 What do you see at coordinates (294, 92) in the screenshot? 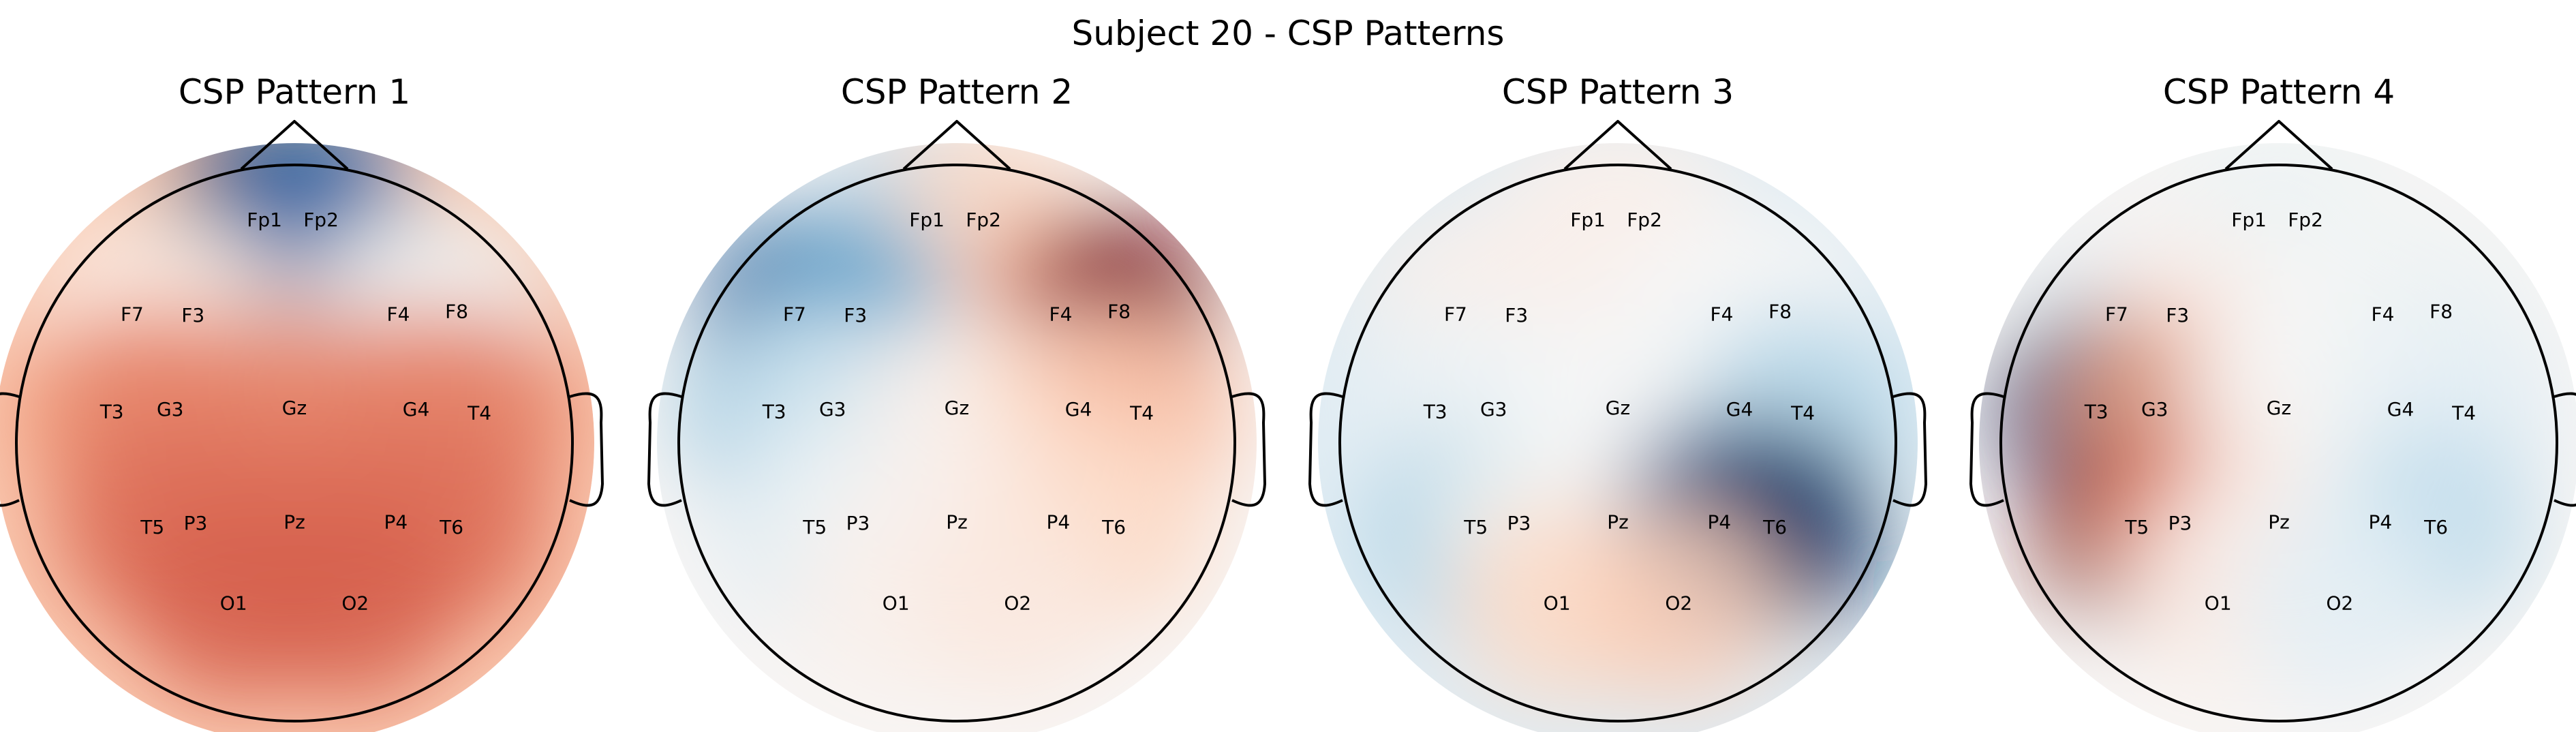
I see `panel-title: CSP Pattern 1` at bounding box center [294, 92].